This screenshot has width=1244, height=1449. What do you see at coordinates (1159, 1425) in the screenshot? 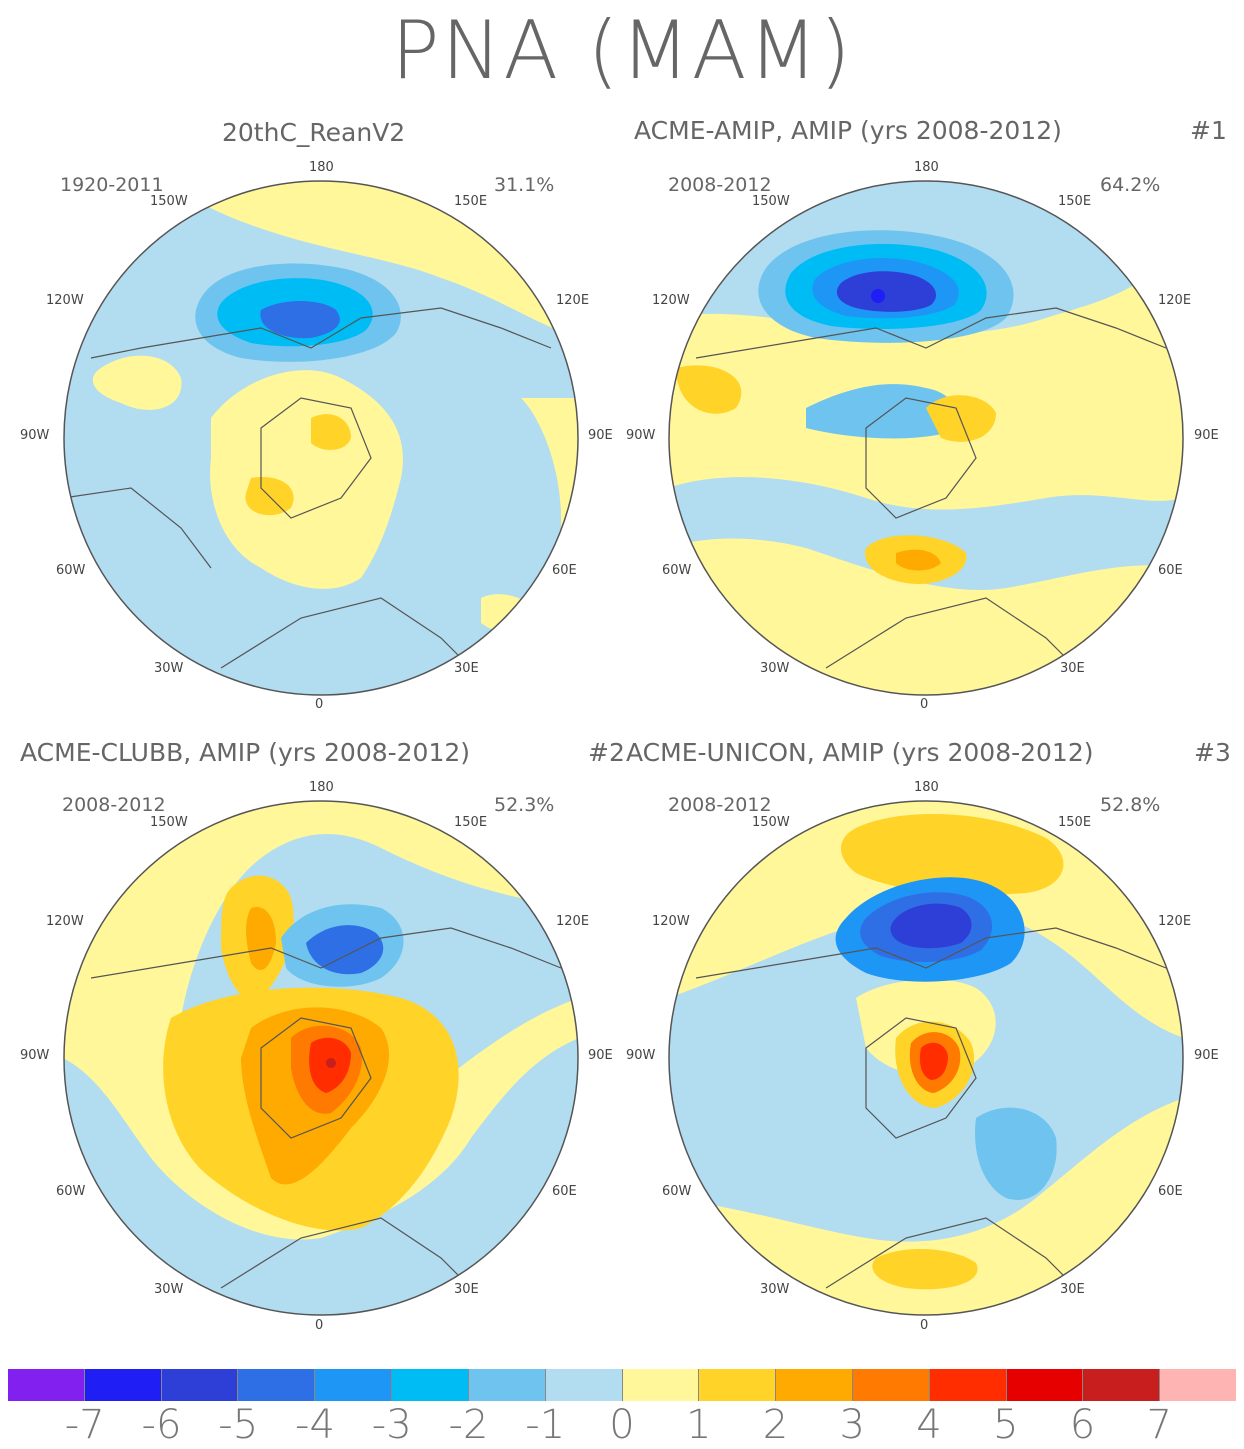
I see `colorbar-tick-label: 7` at bounding box center [1159, 1425].